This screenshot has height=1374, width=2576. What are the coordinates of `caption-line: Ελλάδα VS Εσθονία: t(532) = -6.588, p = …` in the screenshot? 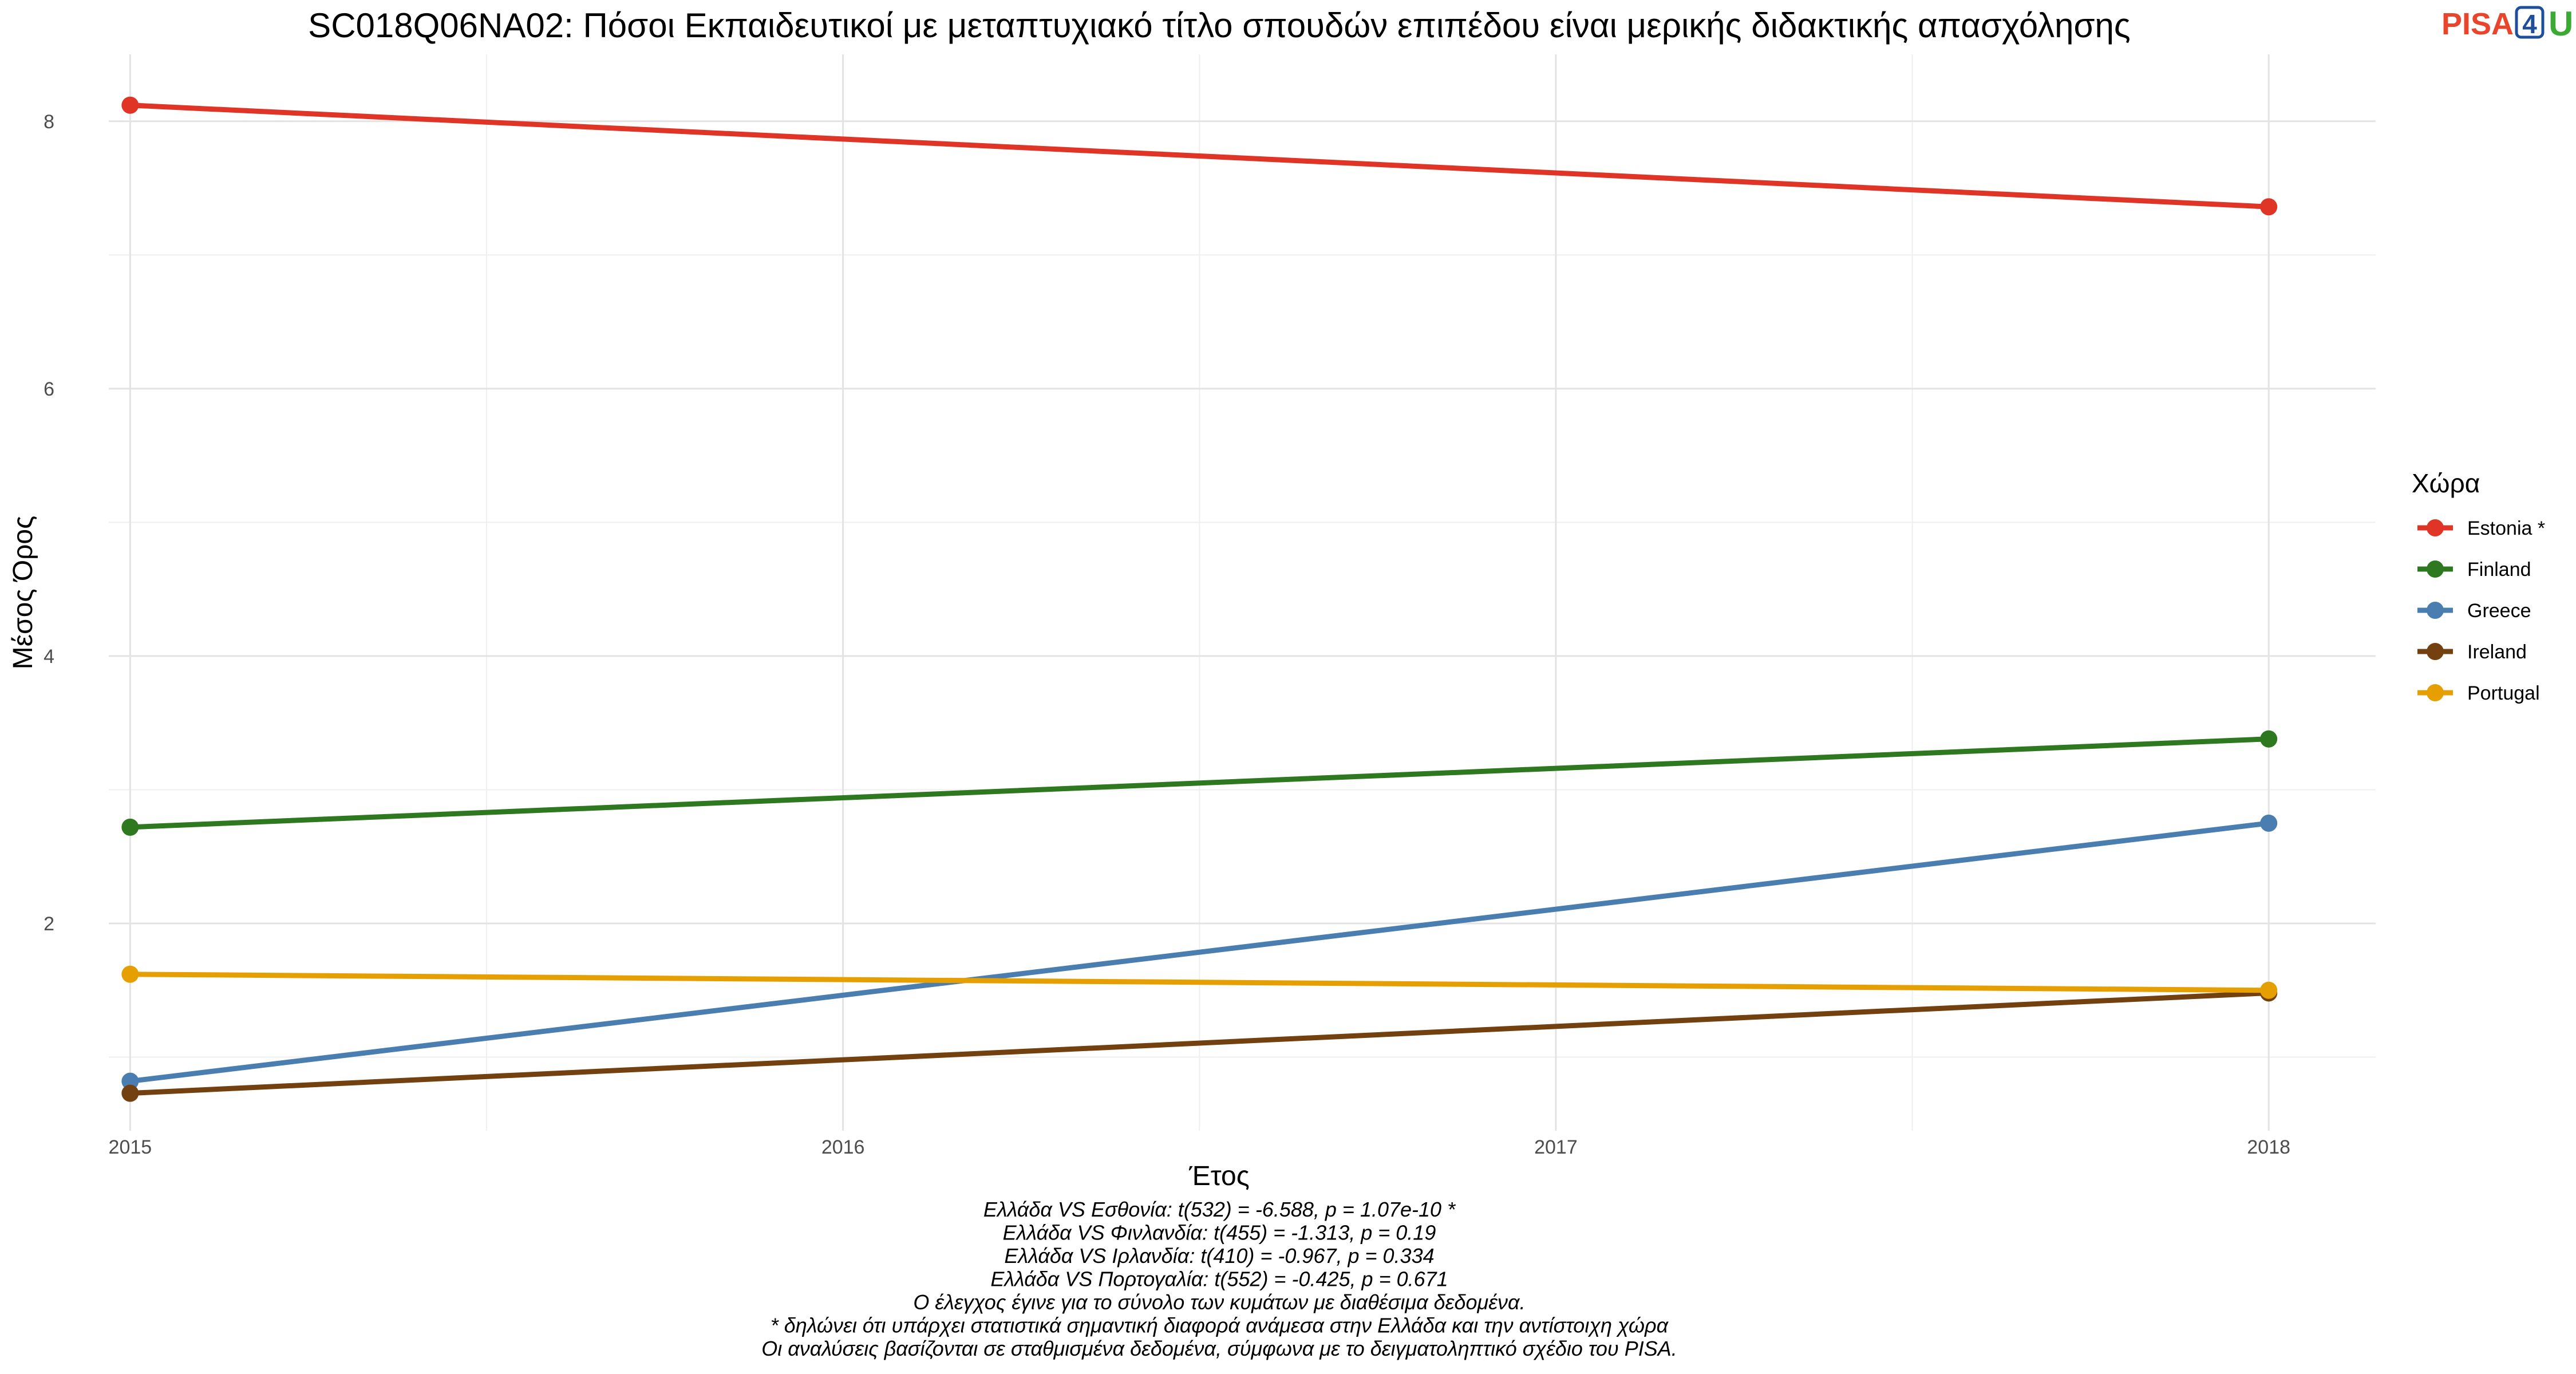 It's located at (1219, 1209).